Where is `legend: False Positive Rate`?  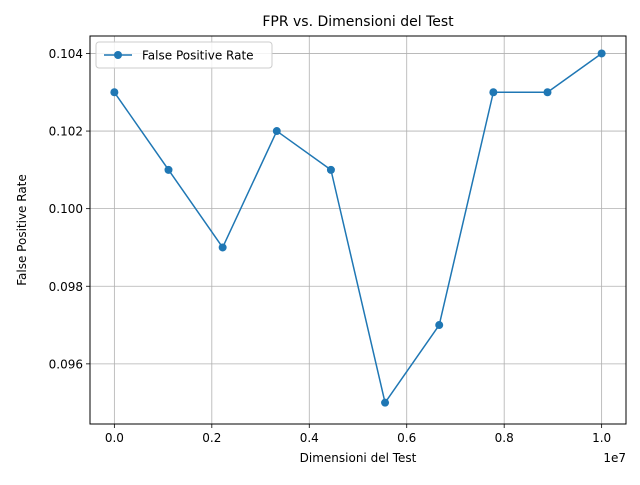 legend: False Positive Rate is located at coordinates (184, 55).